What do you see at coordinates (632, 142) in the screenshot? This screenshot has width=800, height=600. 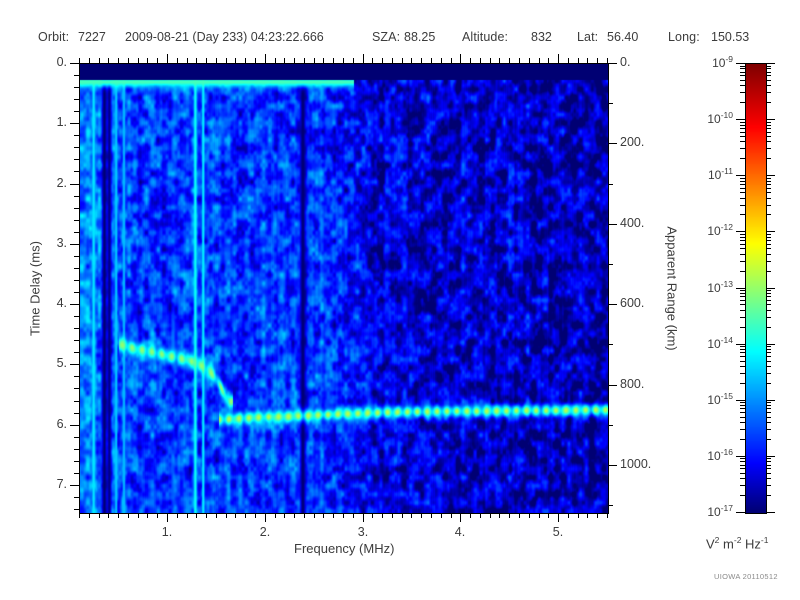 I see `y-right-tick-label: 200.` at bounding box center [632, 142].